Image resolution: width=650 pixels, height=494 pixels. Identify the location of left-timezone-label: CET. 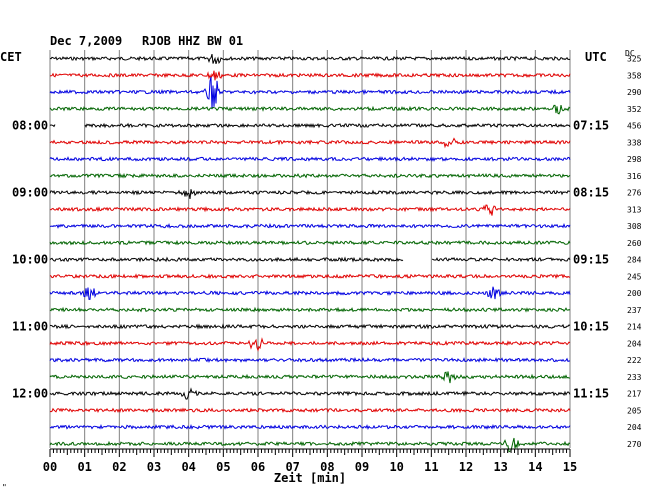
(11, 57).